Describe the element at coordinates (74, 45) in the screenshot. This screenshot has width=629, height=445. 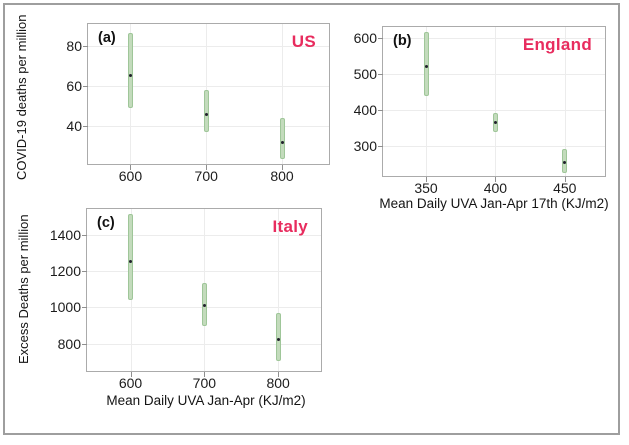
I see `y-tick-label: 80` at that location.